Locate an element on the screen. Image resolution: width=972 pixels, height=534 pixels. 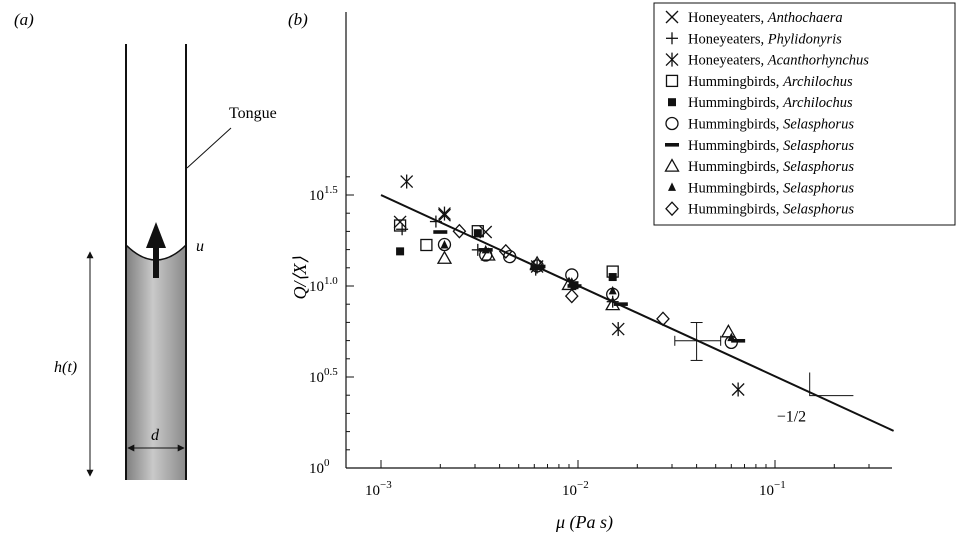
legend-marker-dash-icon is located at coordinates (672, 145).